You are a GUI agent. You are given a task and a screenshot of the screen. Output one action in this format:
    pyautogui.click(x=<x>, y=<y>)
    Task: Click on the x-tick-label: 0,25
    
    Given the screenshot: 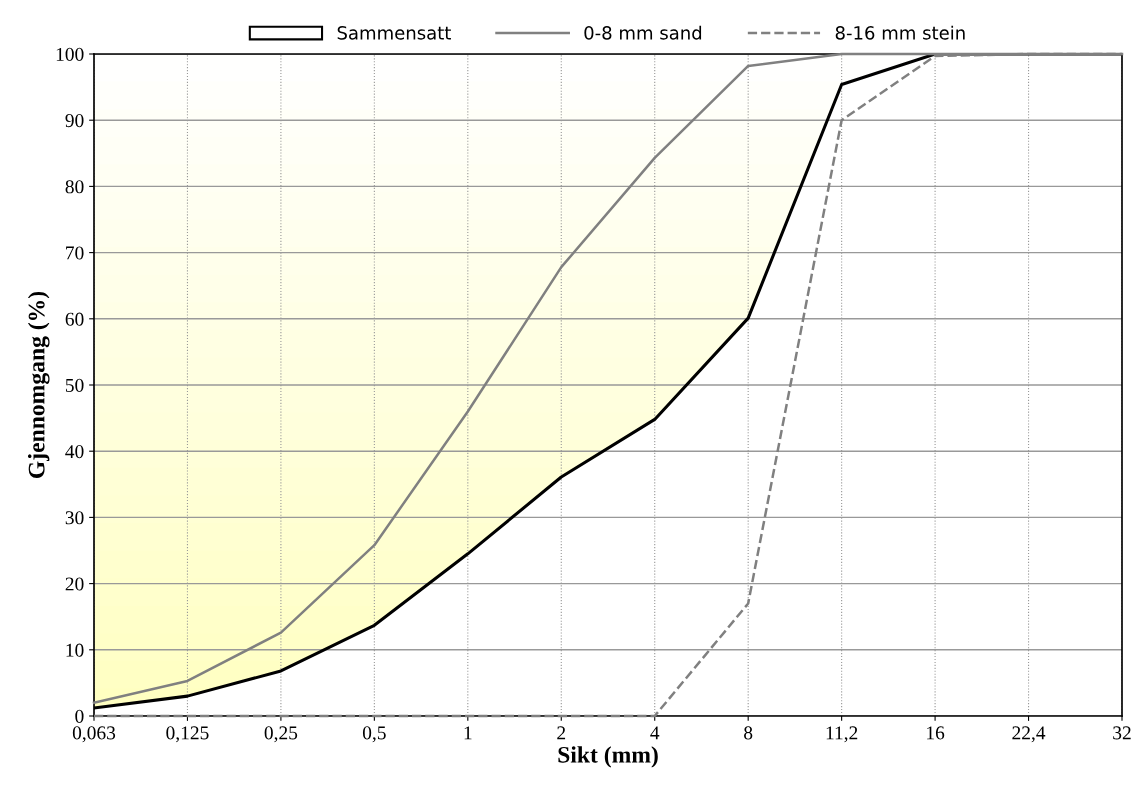 What is the action you would take?
    pyautogui.click(x=281, y=734)
    